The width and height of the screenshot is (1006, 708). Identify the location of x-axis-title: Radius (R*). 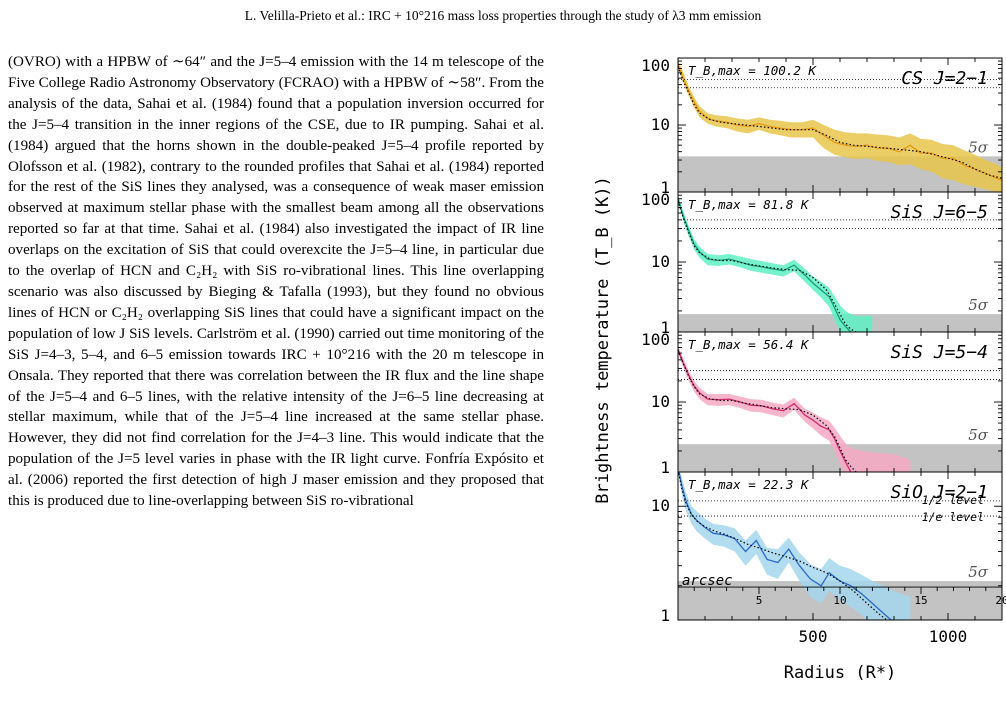
(840, 673).